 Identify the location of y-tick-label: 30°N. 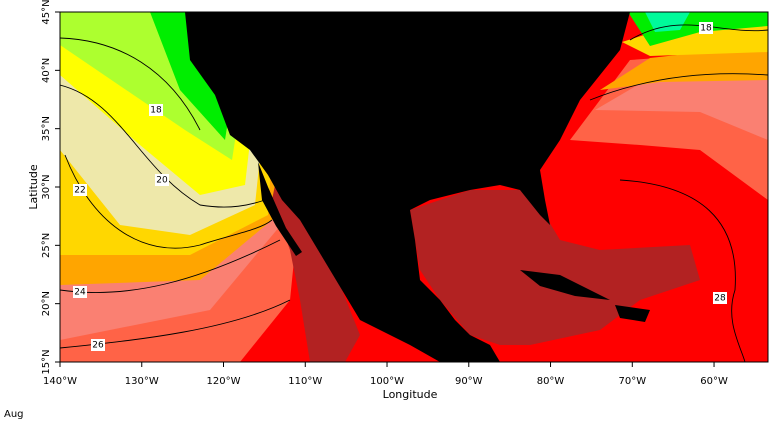
(46, 186).